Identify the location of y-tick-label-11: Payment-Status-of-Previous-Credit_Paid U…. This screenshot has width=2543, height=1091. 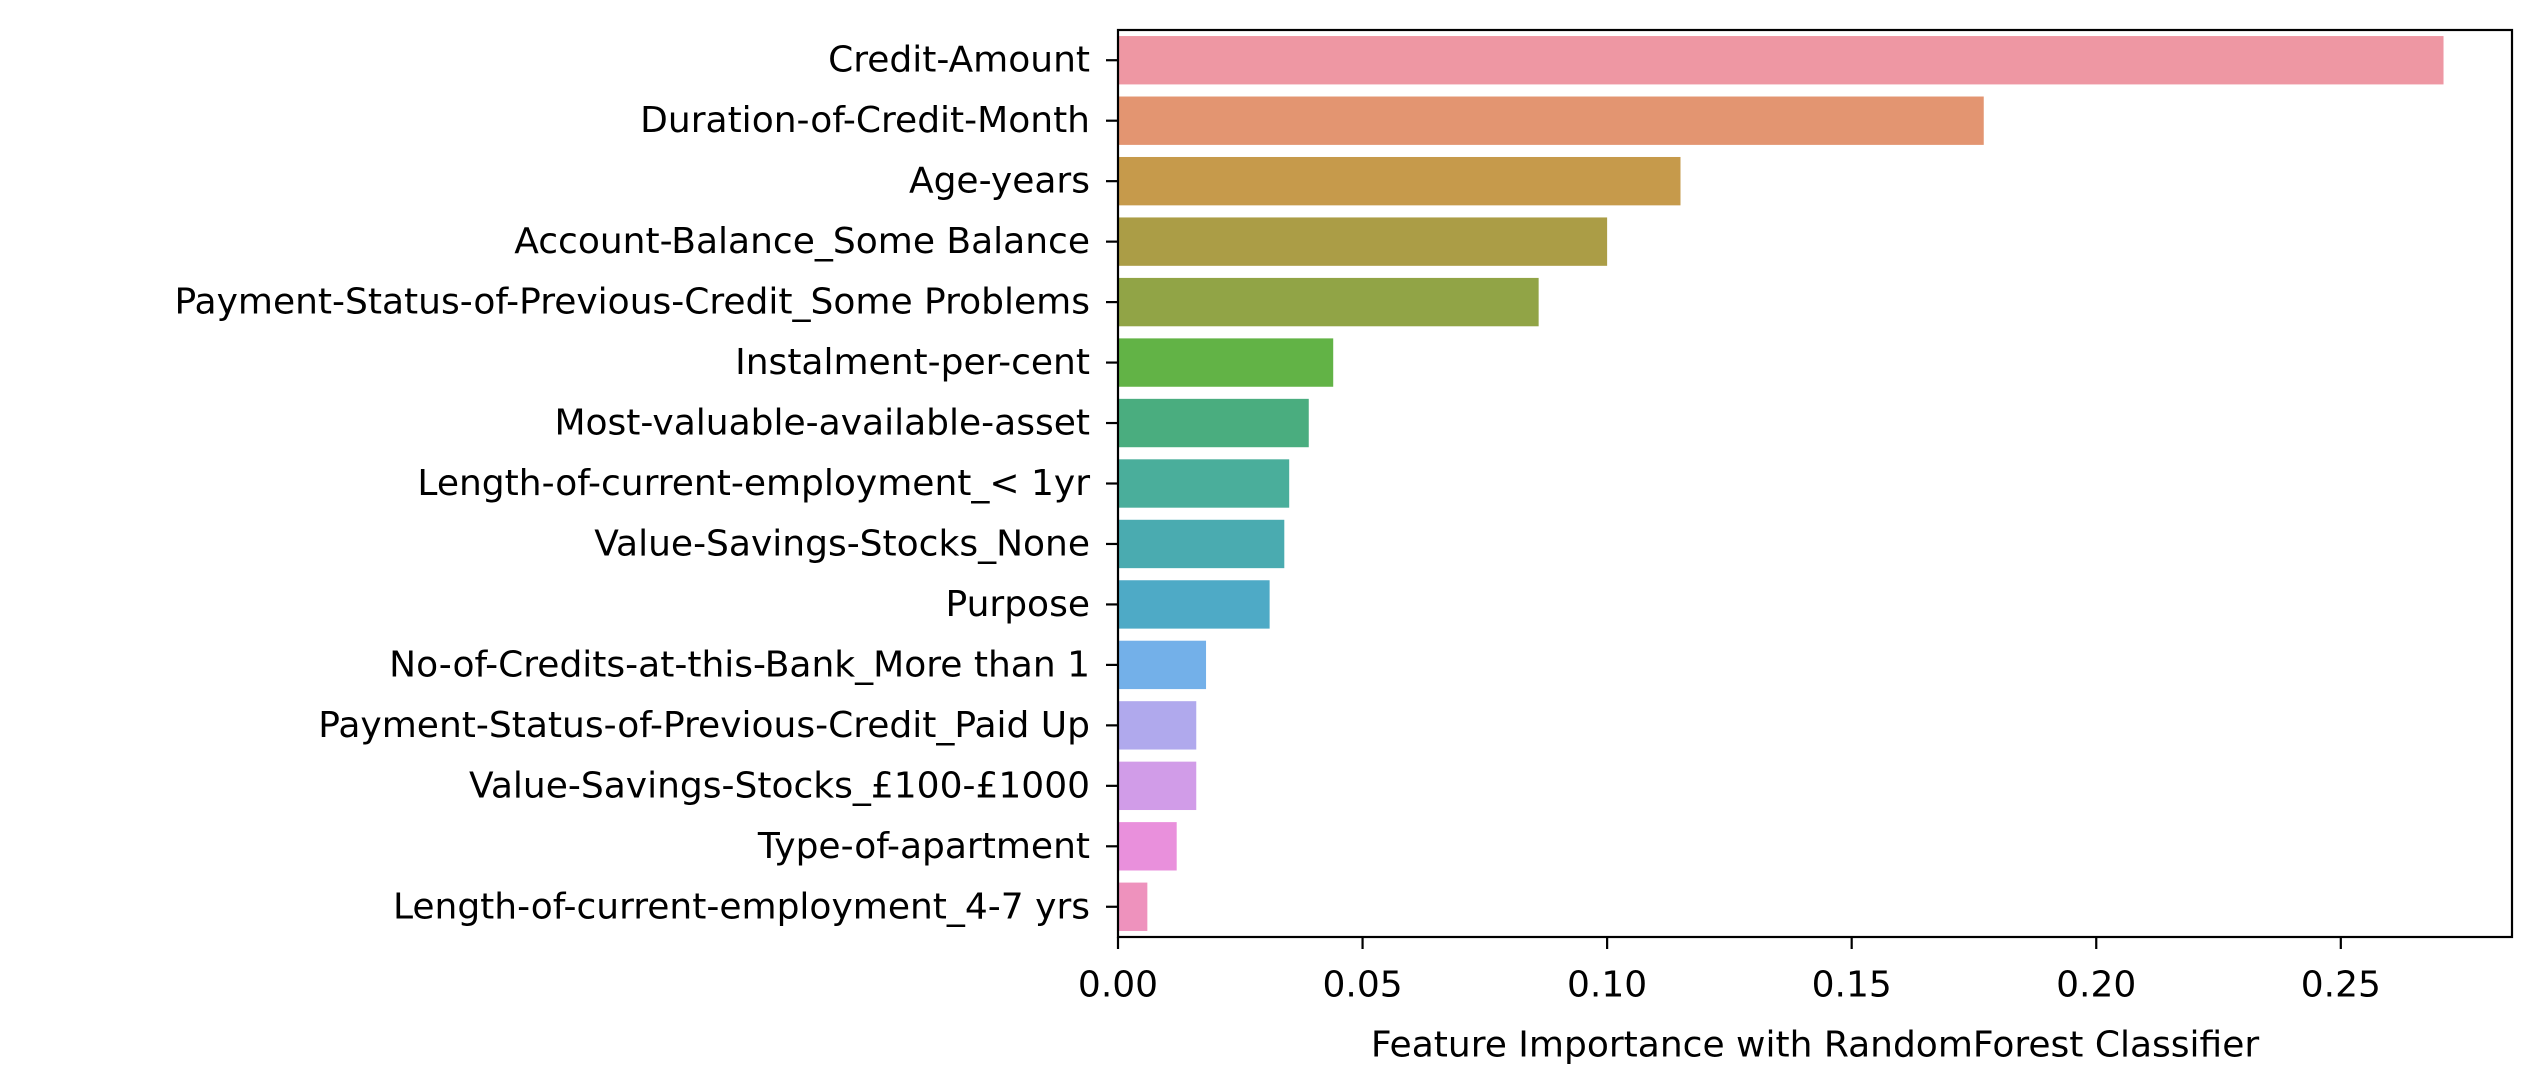
(704, 725).